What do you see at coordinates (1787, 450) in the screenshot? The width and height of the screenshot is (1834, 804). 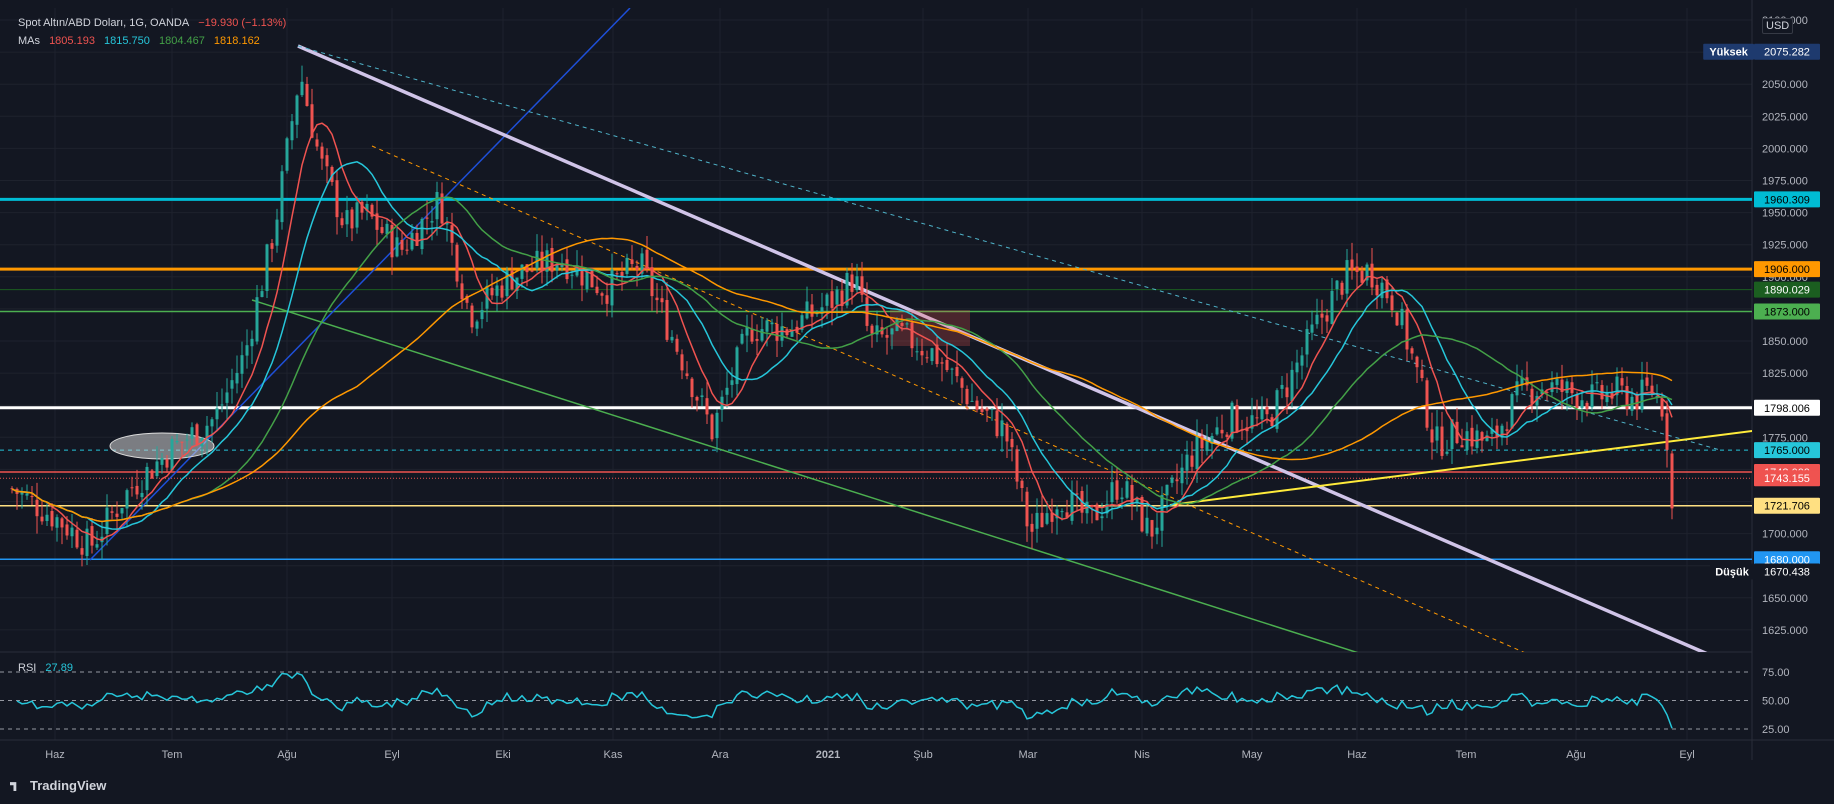 I see `price-tag: 1765.000` at bounding box center [1787, 450].